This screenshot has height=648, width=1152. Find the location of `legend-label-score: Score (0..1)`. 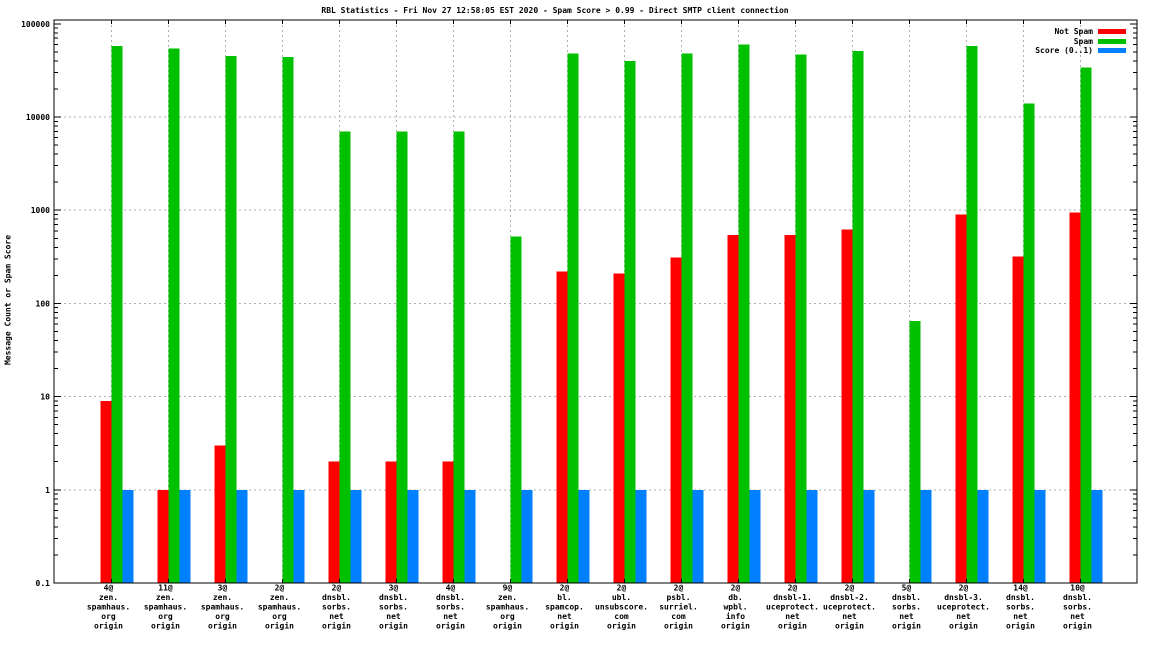

legend-label-score: Score (0..1) is located at coordinates (1064, 50).